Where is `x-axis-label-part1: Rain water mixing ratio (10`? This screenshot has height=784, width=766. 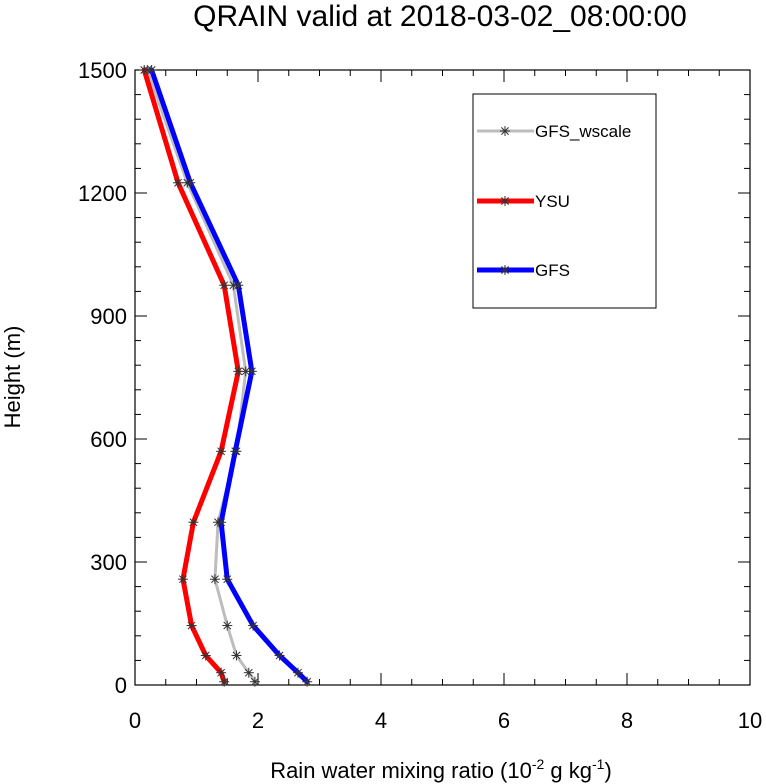 x-axis-label-part1: Rain water mixing ratio (10 is located at coordinates (401, 770).